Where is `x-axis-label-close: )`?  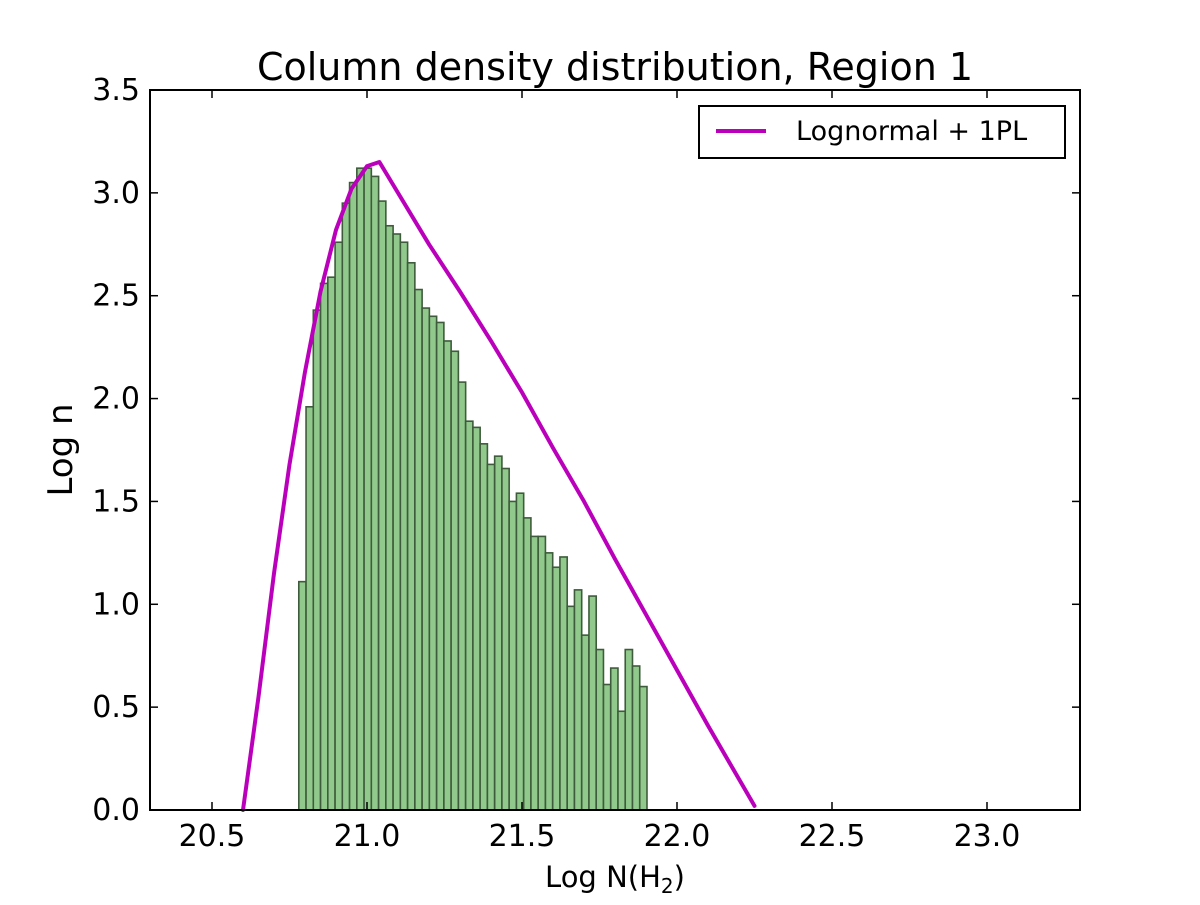 x-axis-label-close: ) is located at coordinates (679, 877).